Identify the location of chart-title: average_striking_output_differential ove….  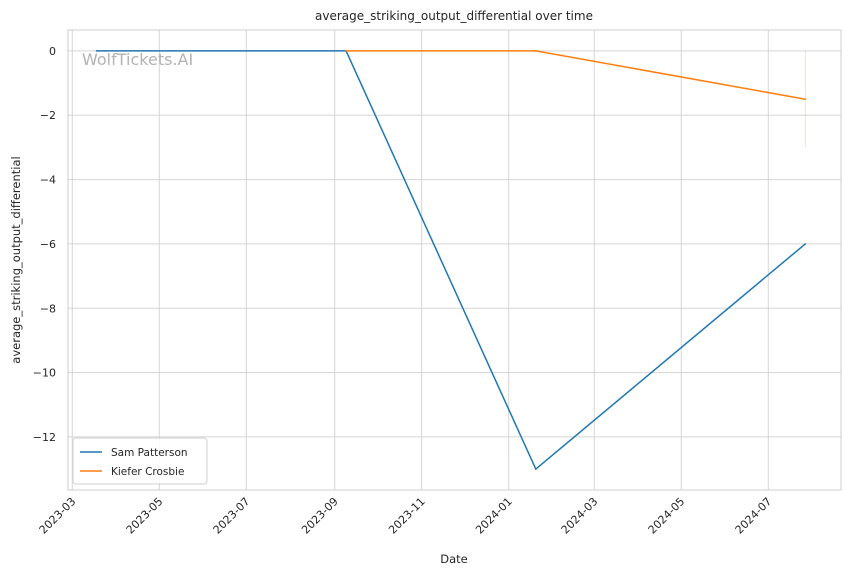
(454, 16).